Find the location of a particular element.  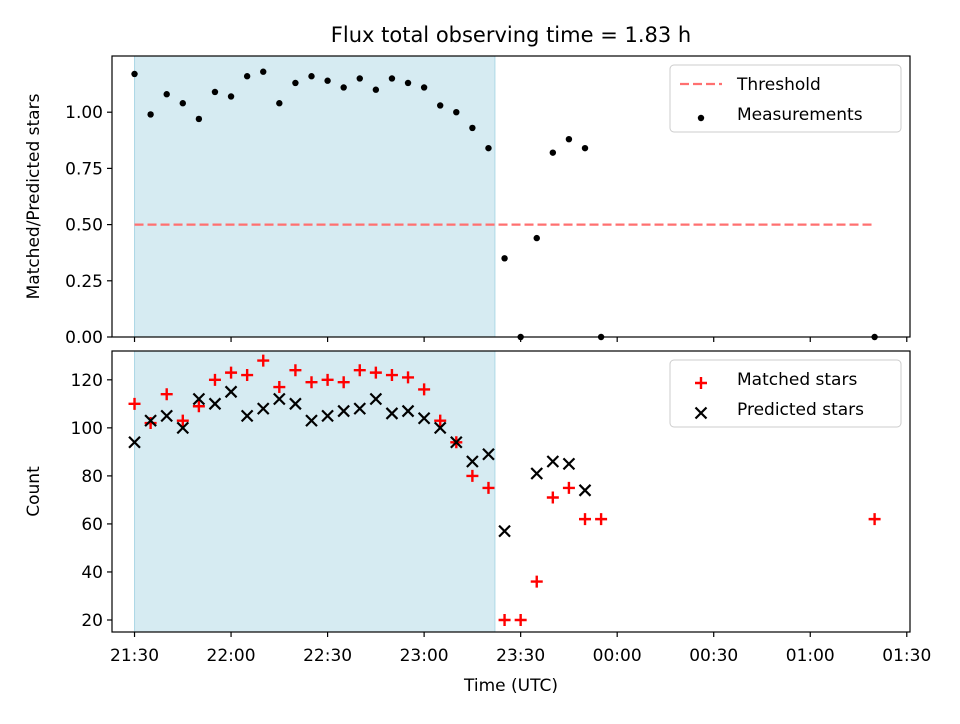

legend-entry-label: Predicted stars is located at coordinates (800, 410).